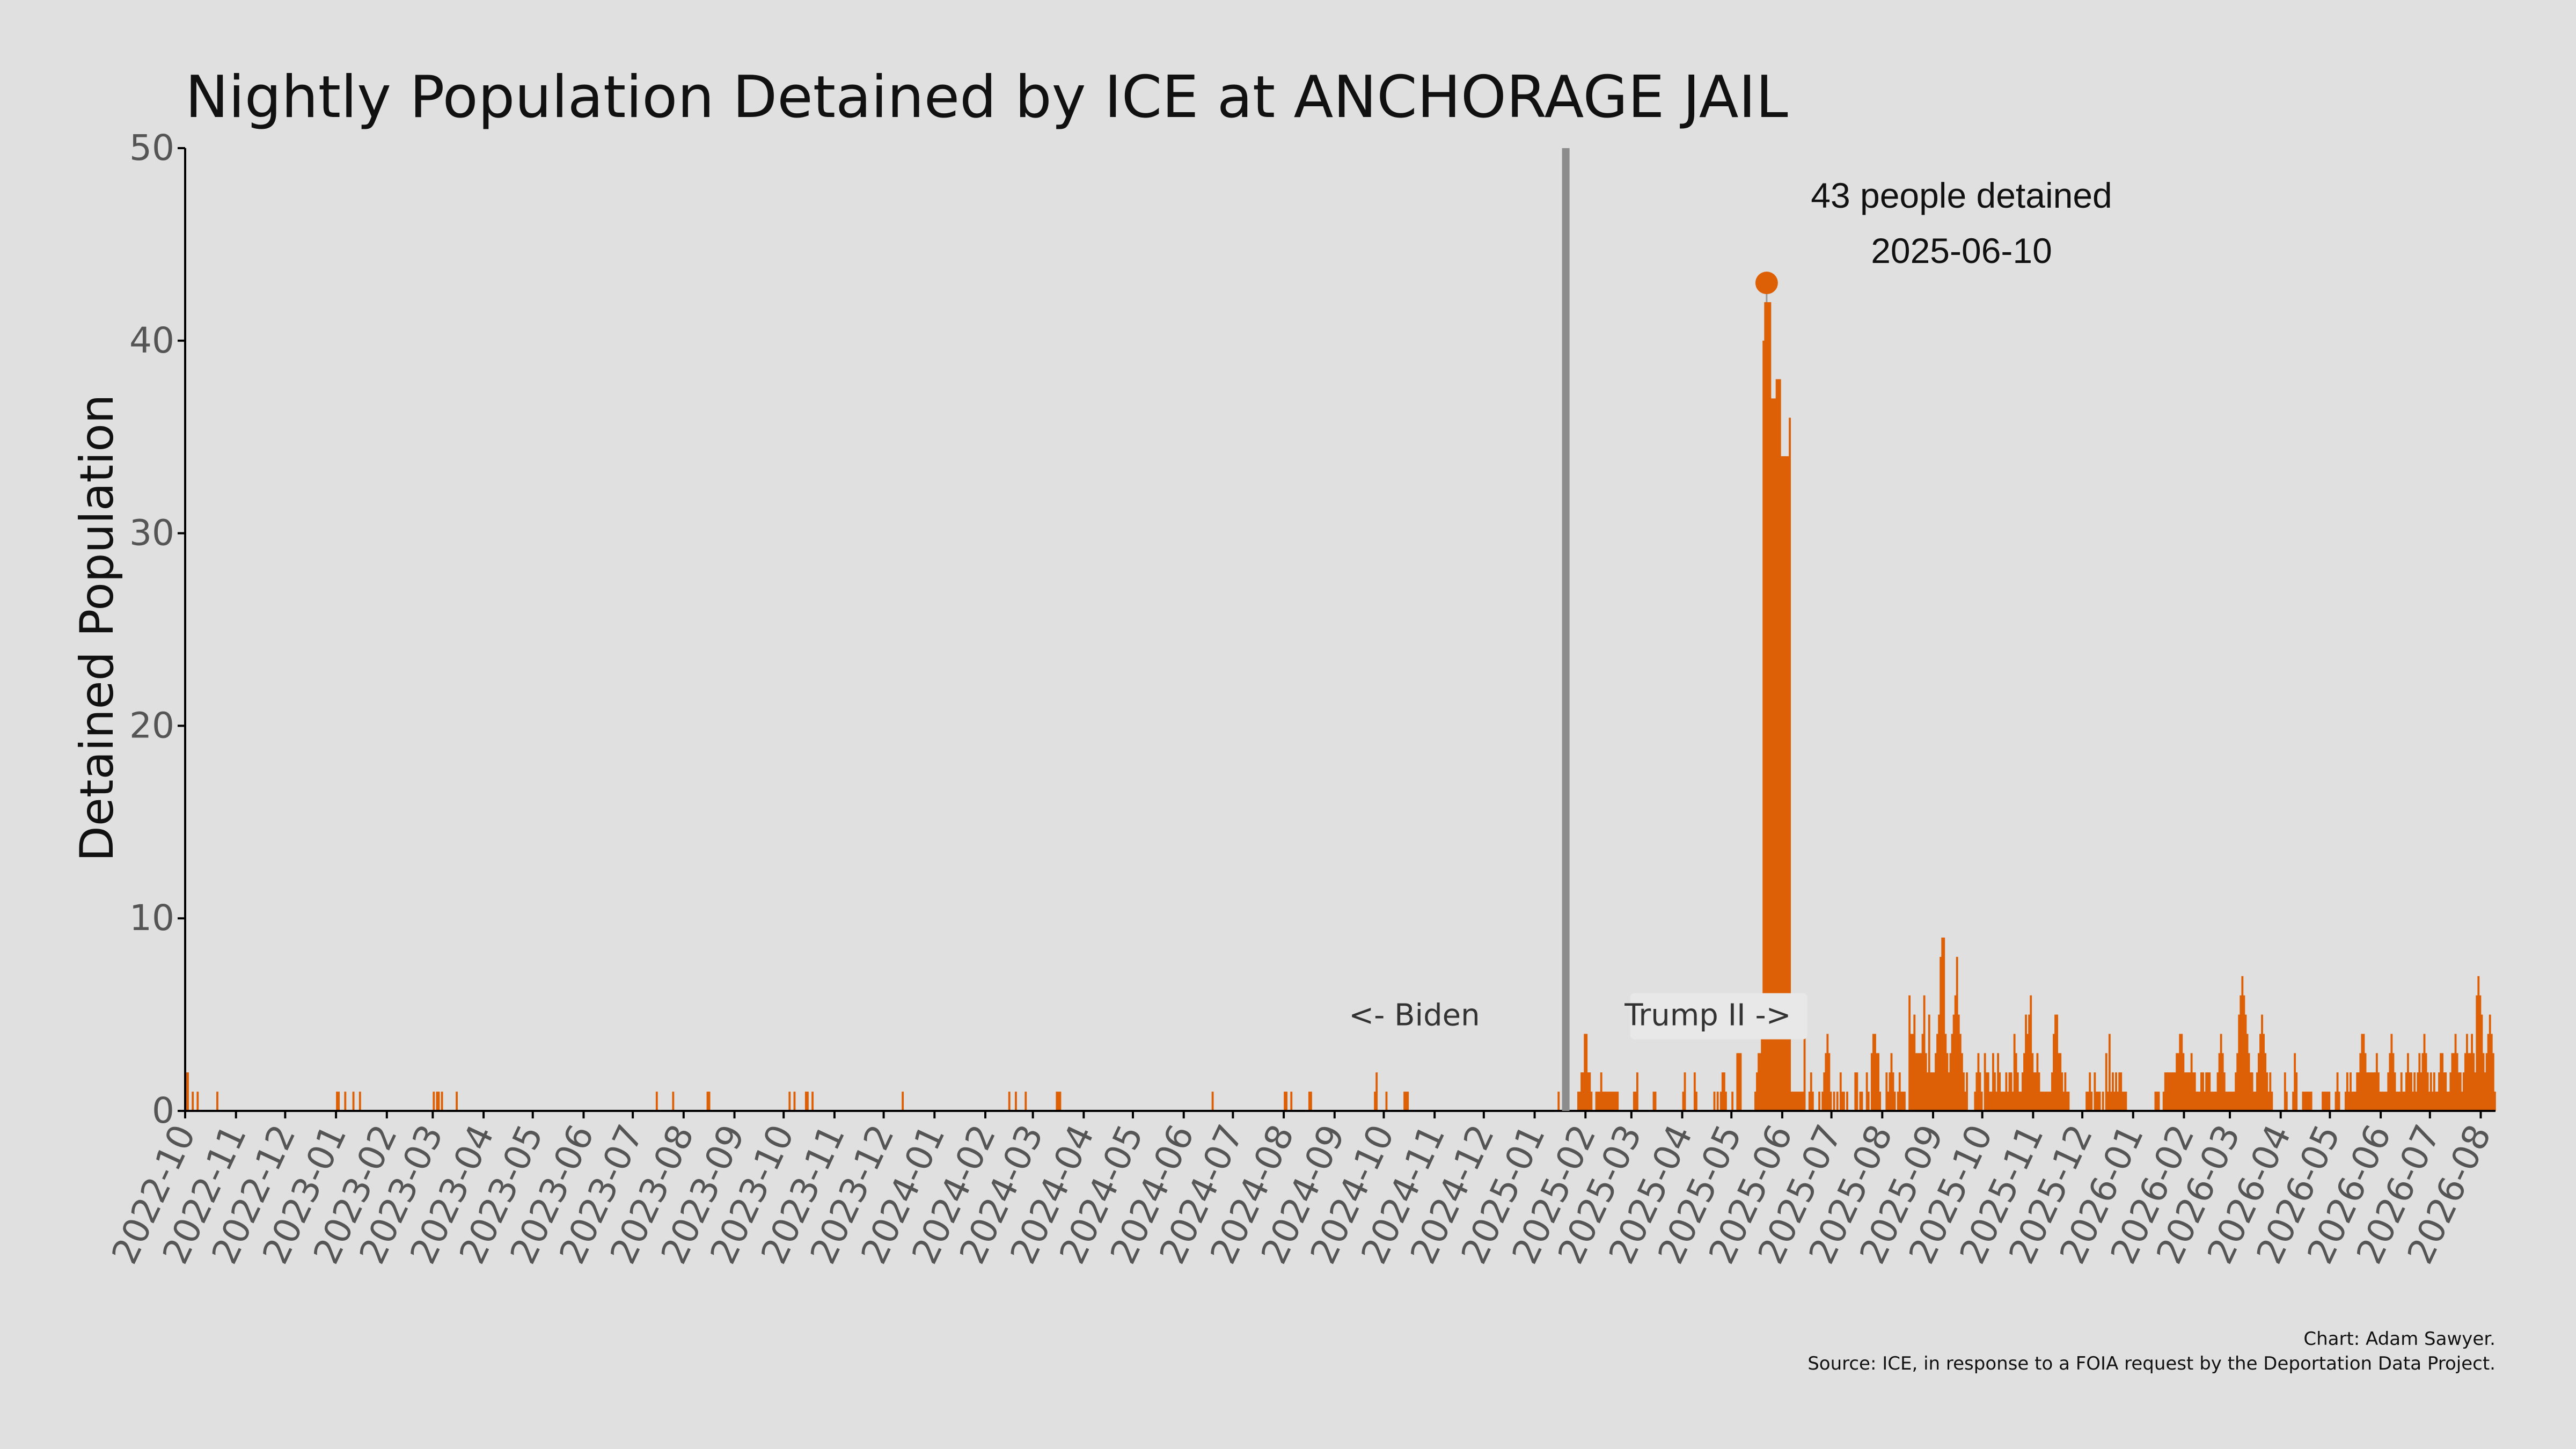 The height and width of the screenshot is (1449, 2576). I want to click on trump-label-background, so click(1718, 1016).